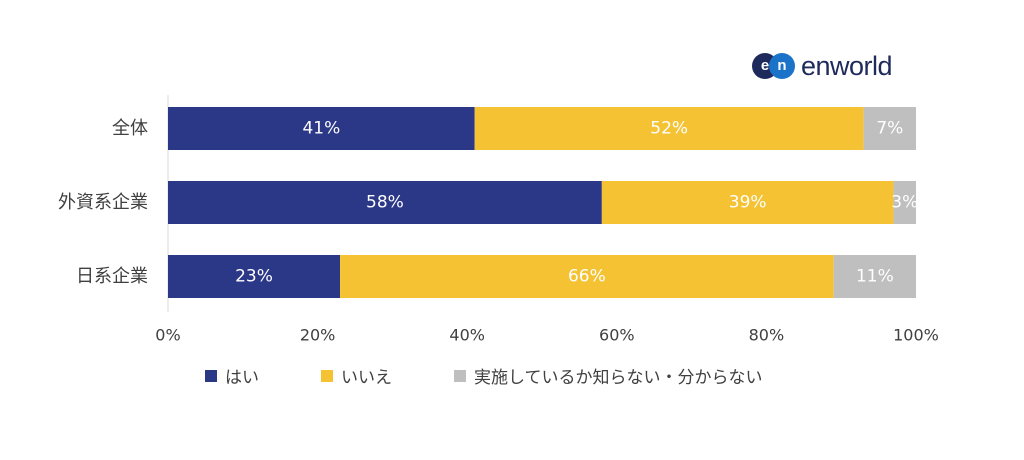  I want to click on legend-swatch-iie, so click(327, 375).